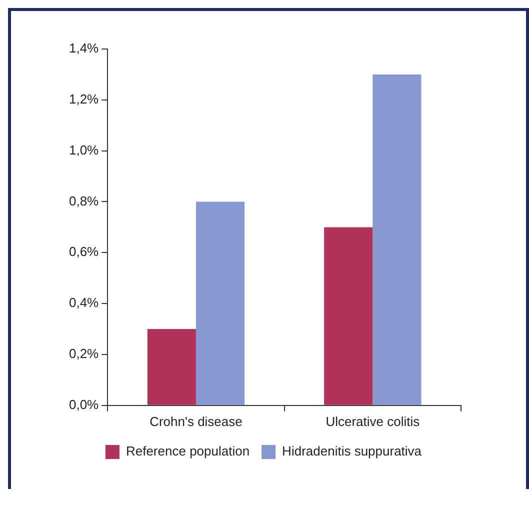 This screenshot has height=506, width=529. I want to click on x-tick-label: Crohn's disease, so click(196, 421).